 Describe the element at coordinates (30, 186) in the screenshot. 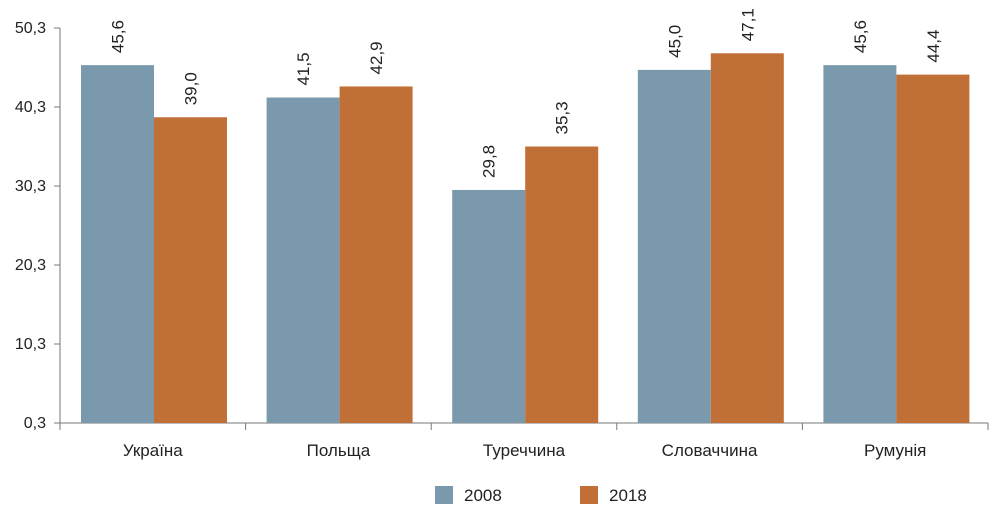

I see `y-tick-label: 30,3` at that location.